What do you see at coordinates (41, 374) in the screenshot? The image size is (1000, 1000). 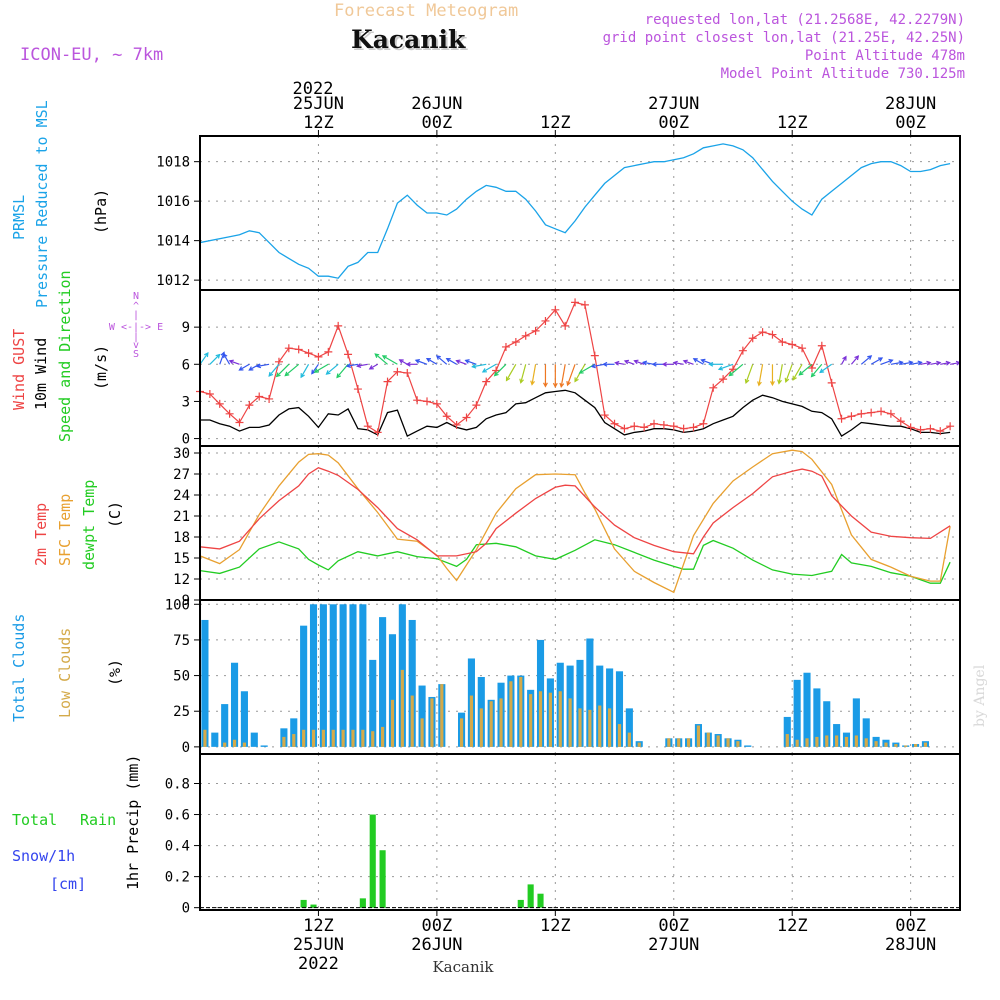 I see `wind-label-10m: 10m Wind` at bounding box center [41, 374].